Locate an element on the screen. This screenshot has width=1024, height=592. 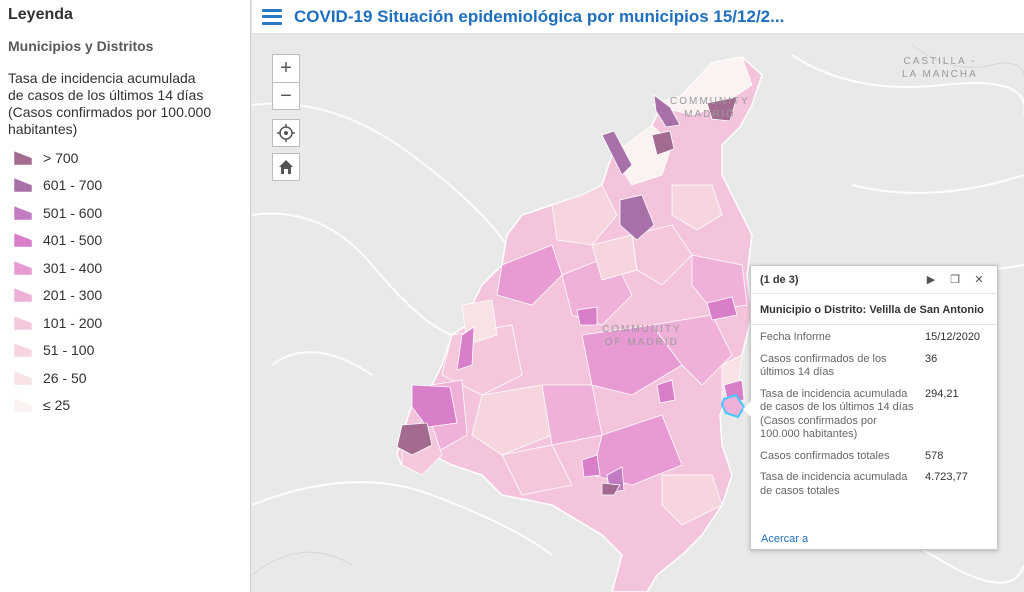
popup-row-value: 15/12/2020 is located at coordinates (953, 337).